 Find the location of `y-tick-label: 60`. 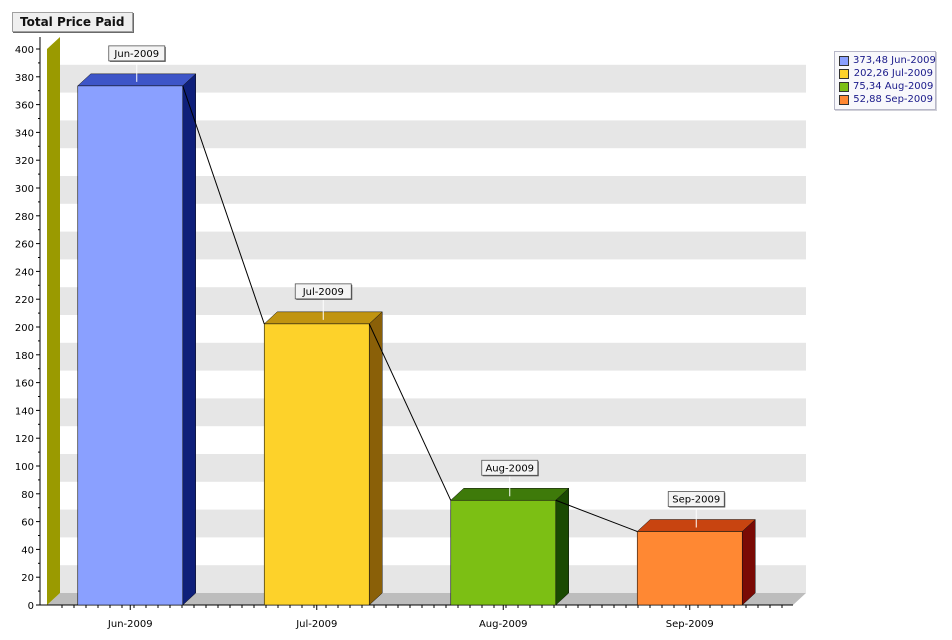

y-tick-label: 60 is located at coordinates (27, 523).